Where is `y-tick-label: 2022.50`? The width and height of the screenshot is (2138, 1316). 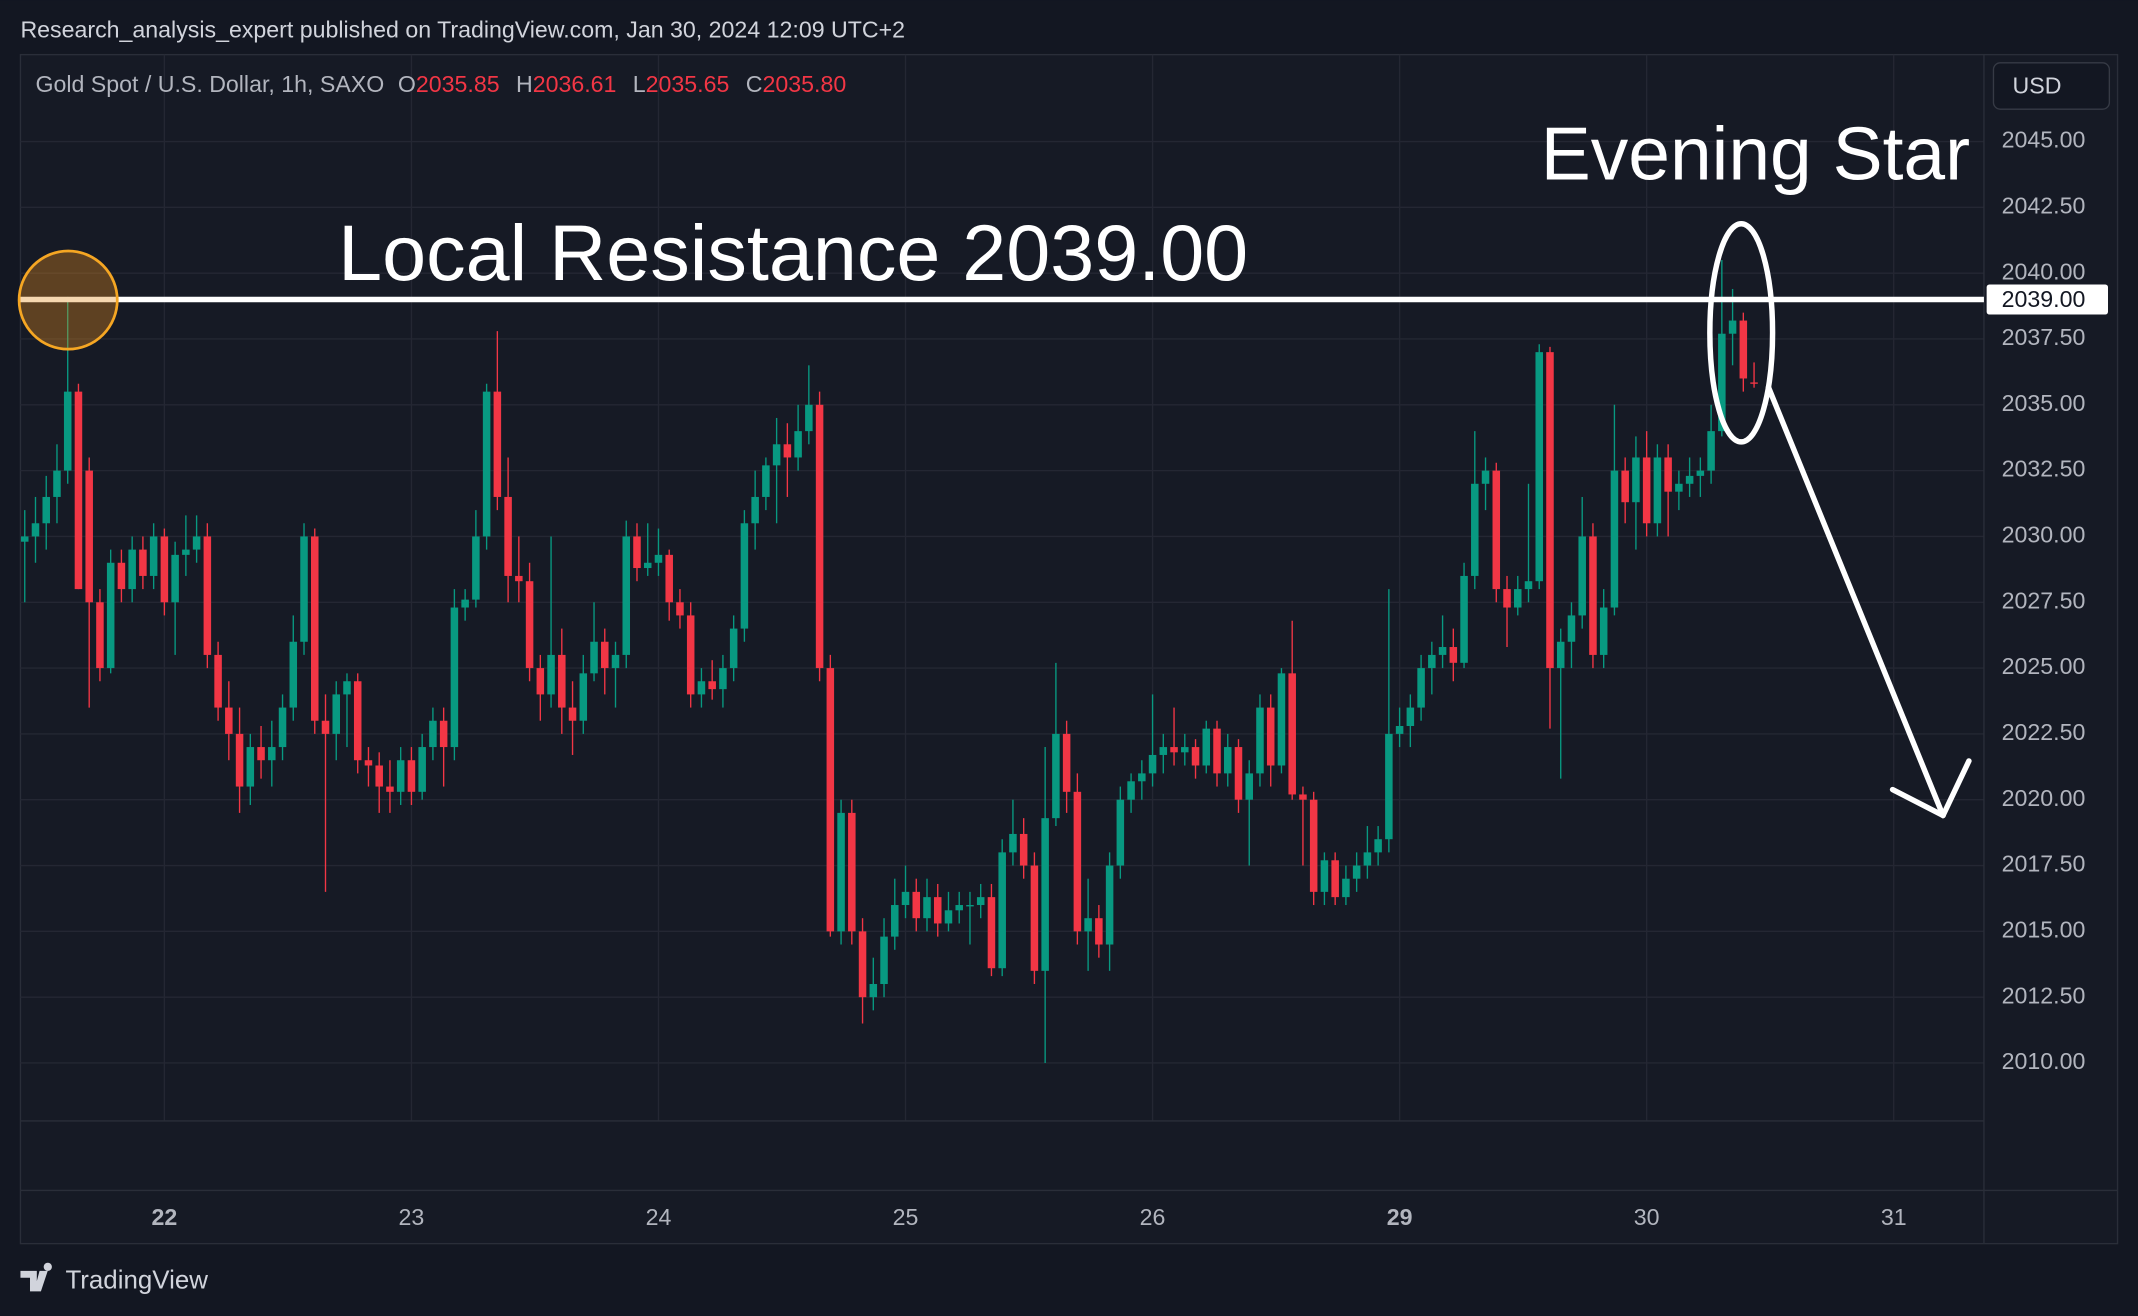 y-tick-label: 2022.50 is located at coordinates (2044, 732).